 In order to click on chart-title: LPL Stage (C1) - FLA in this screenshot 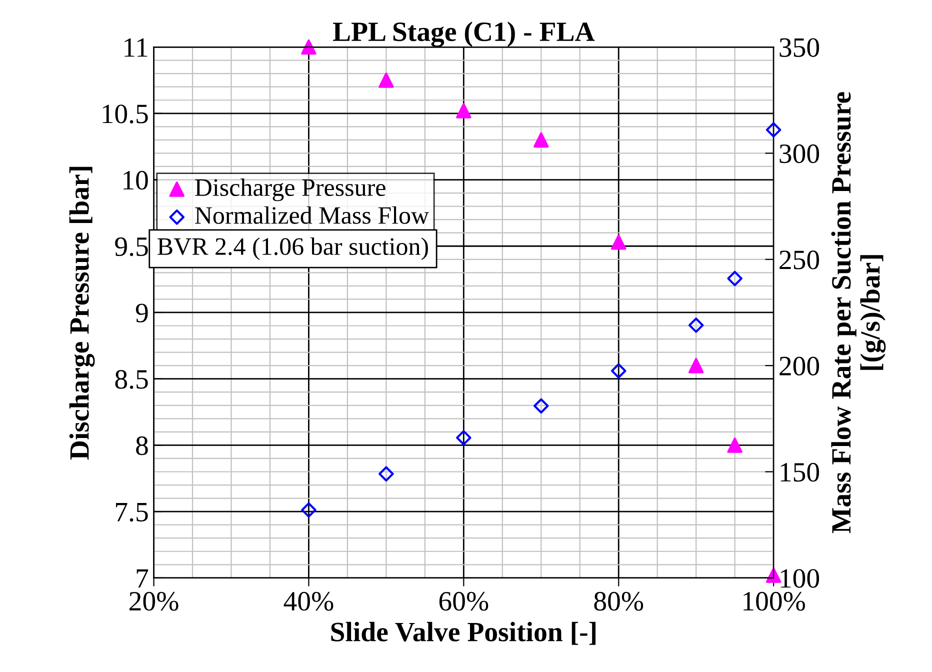, I will do `click(463, 35)`.